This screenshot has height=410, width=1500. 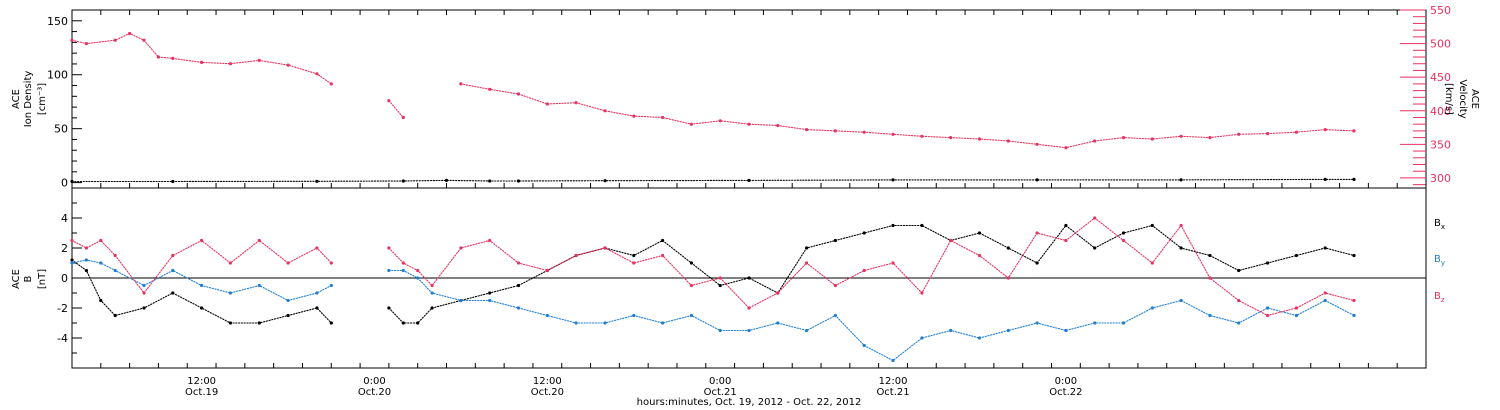 I want to click on bottom-left-label-line-2: B, so click(x=28, y=278).